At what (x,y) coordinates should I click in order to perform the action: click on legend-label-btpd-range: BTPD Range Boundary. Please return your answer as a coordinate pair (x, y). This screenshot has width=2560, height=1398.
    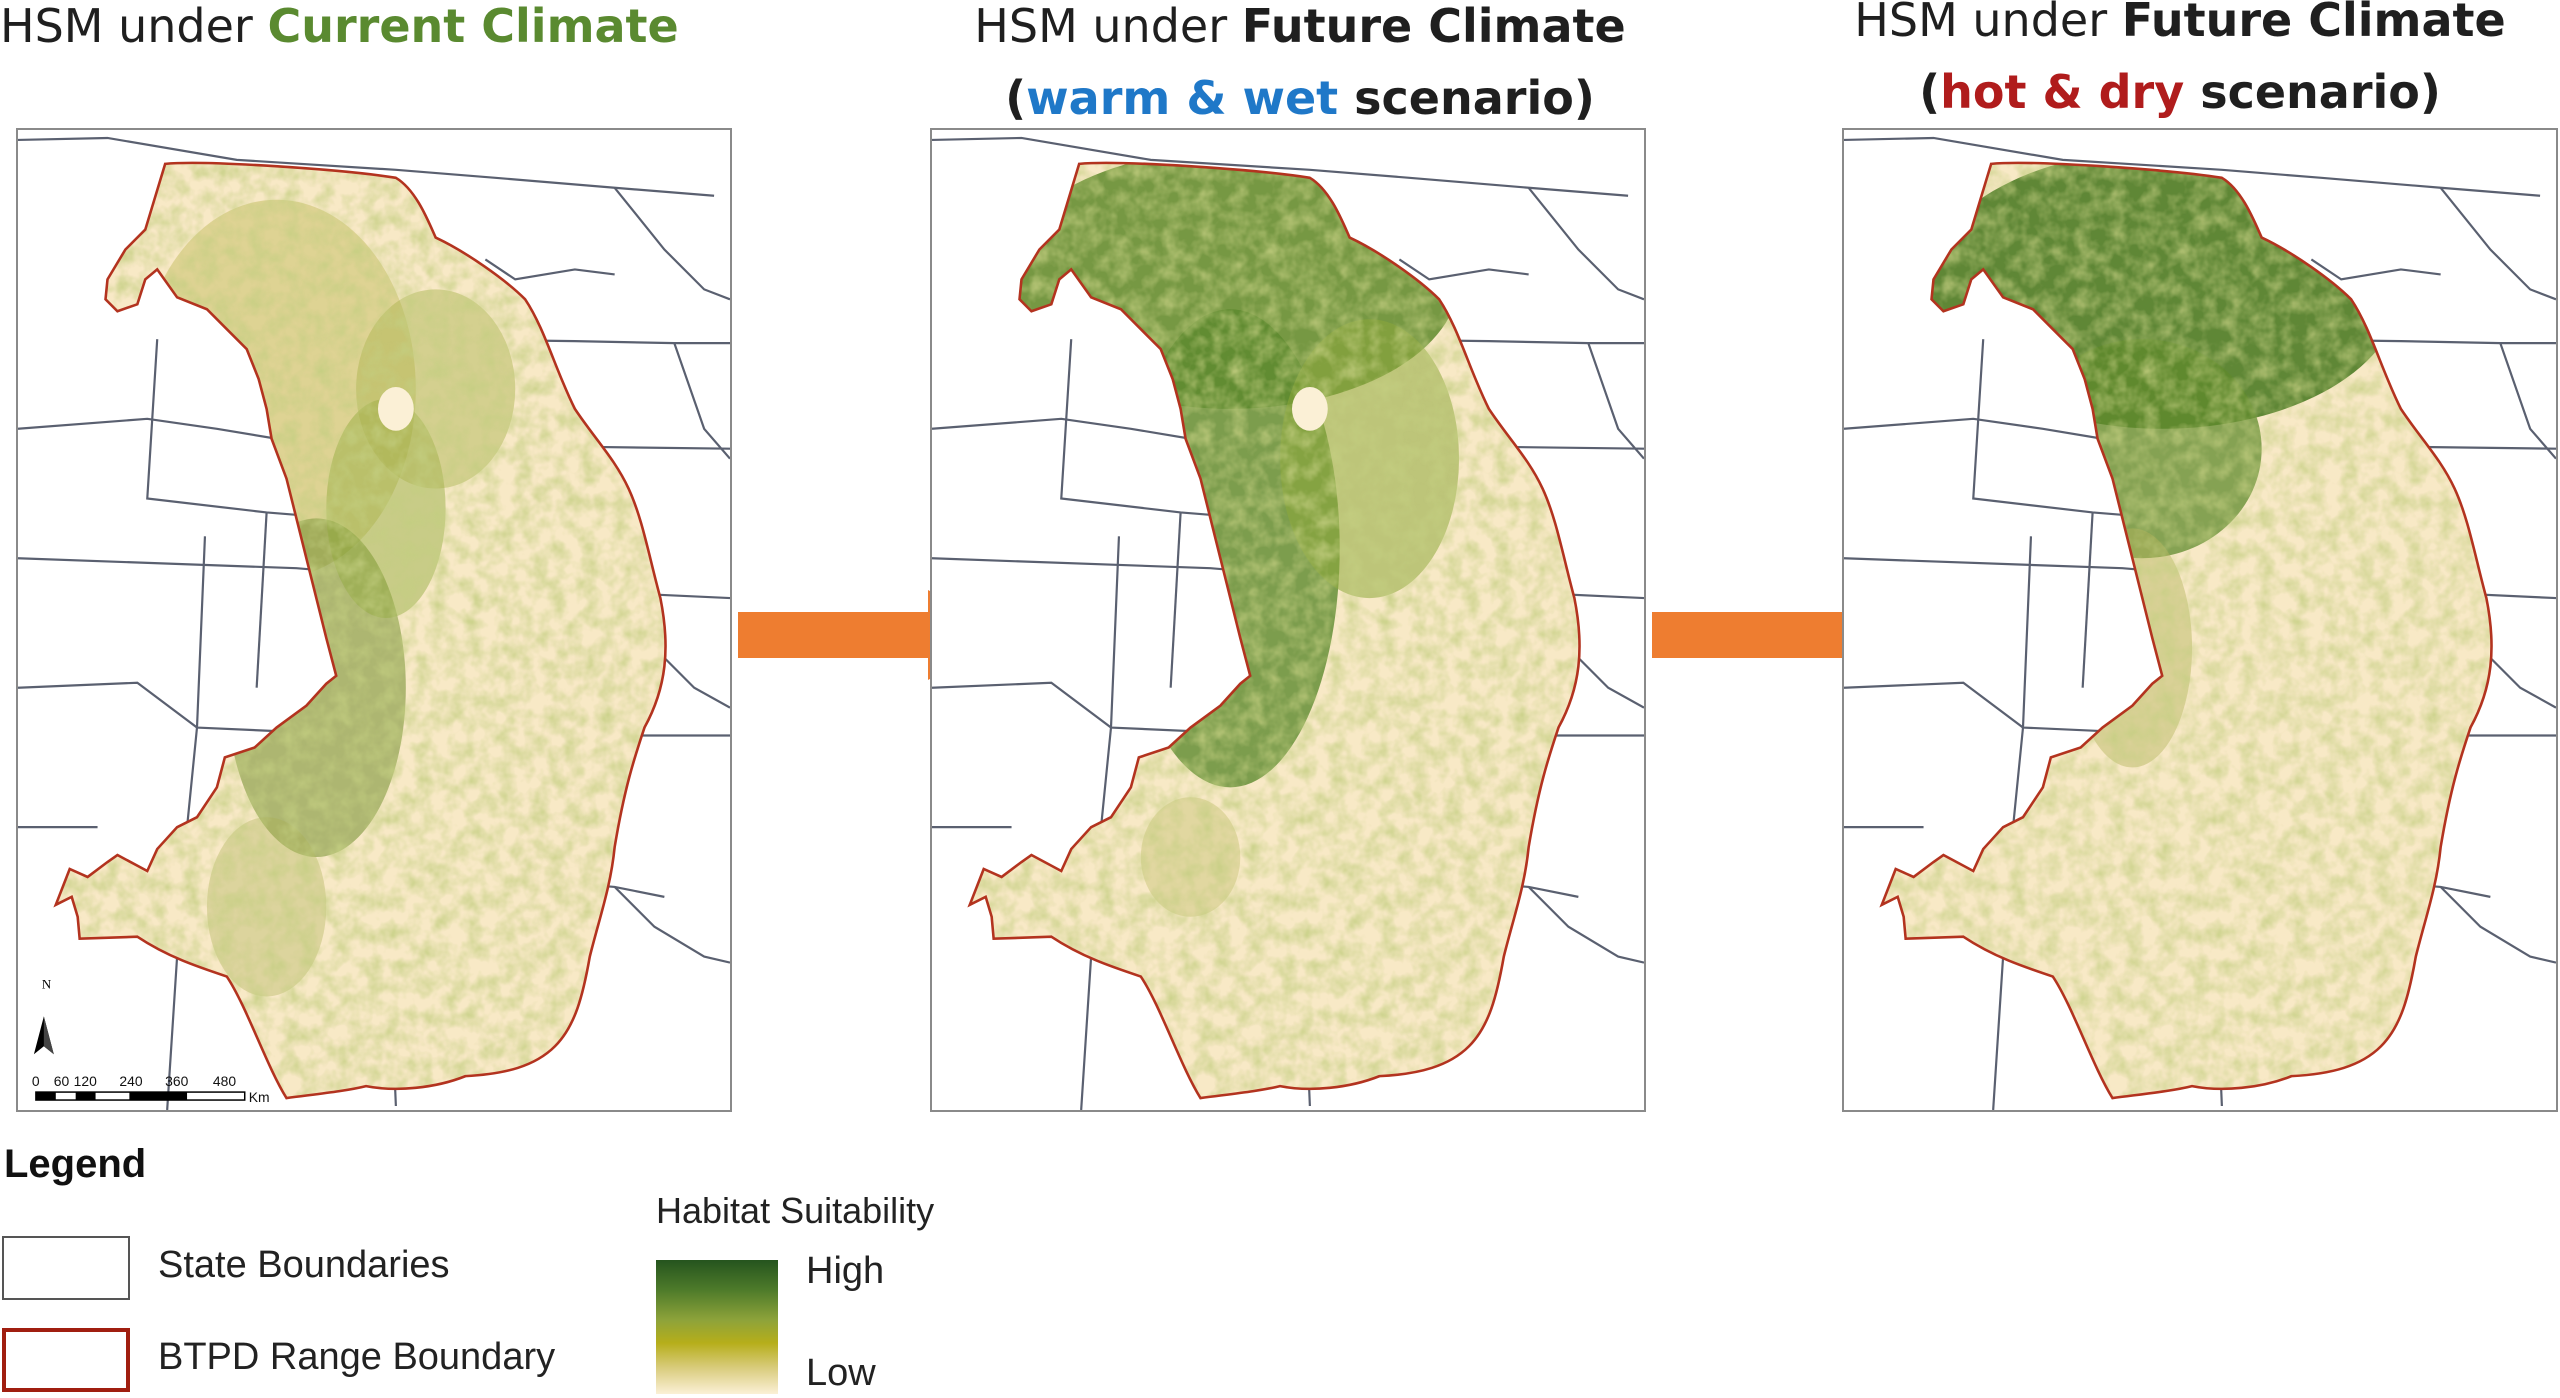
    Looking at the image, I should click on (357, 1357).